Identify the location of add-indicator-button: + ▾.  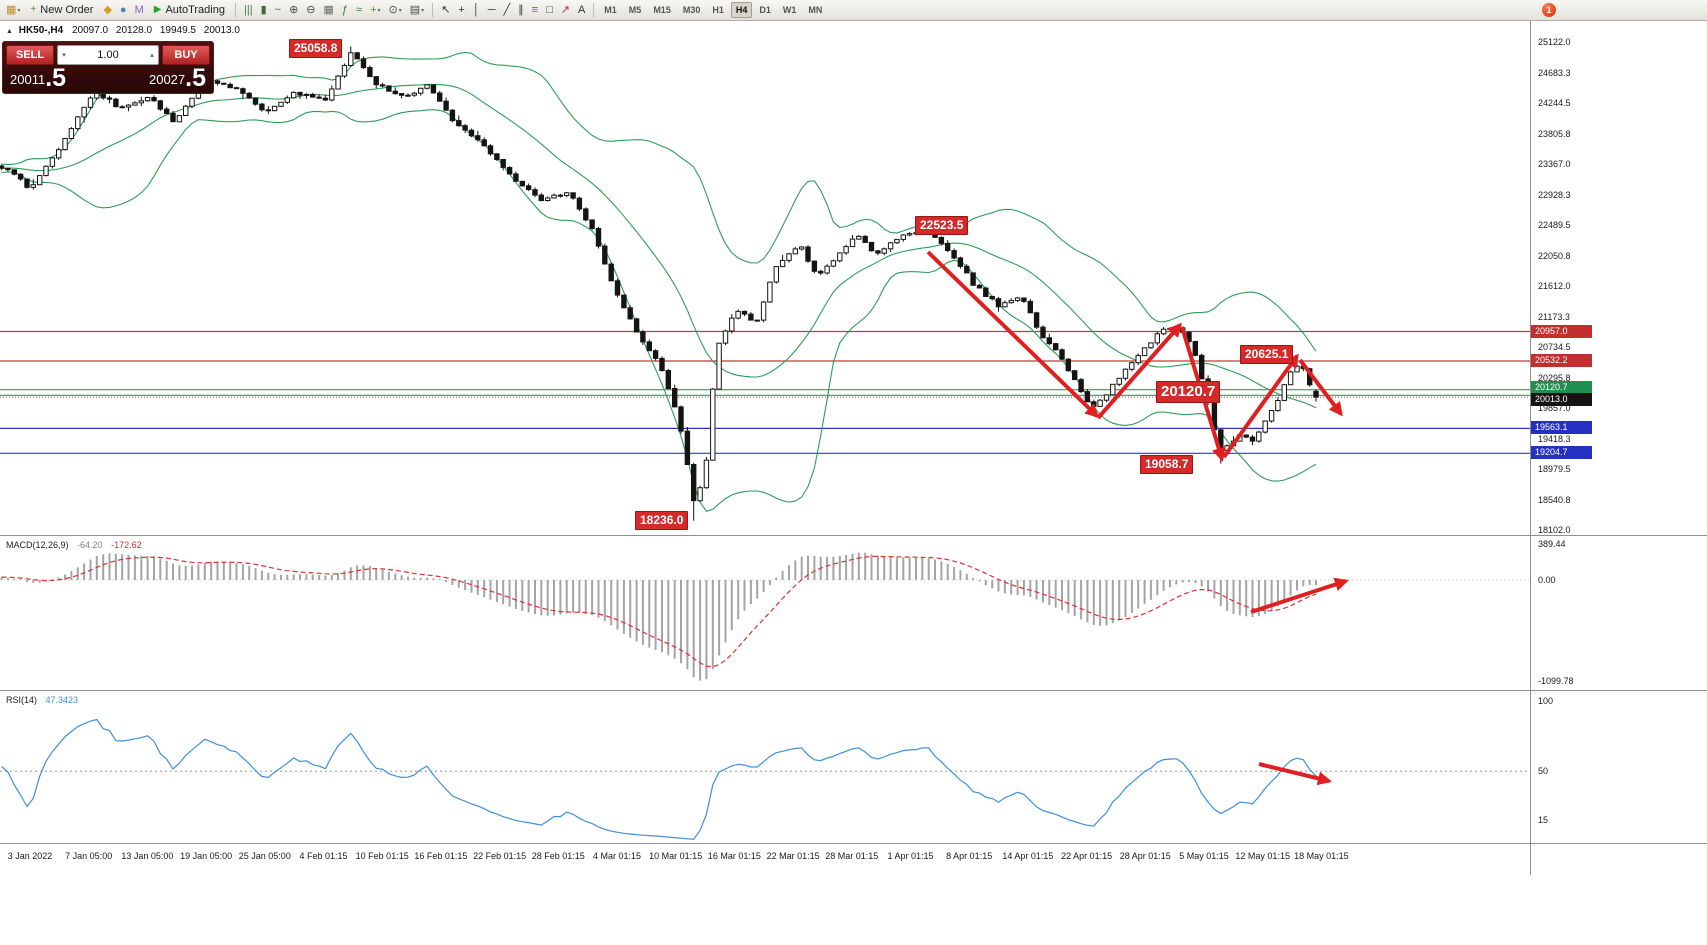
(375, 10).